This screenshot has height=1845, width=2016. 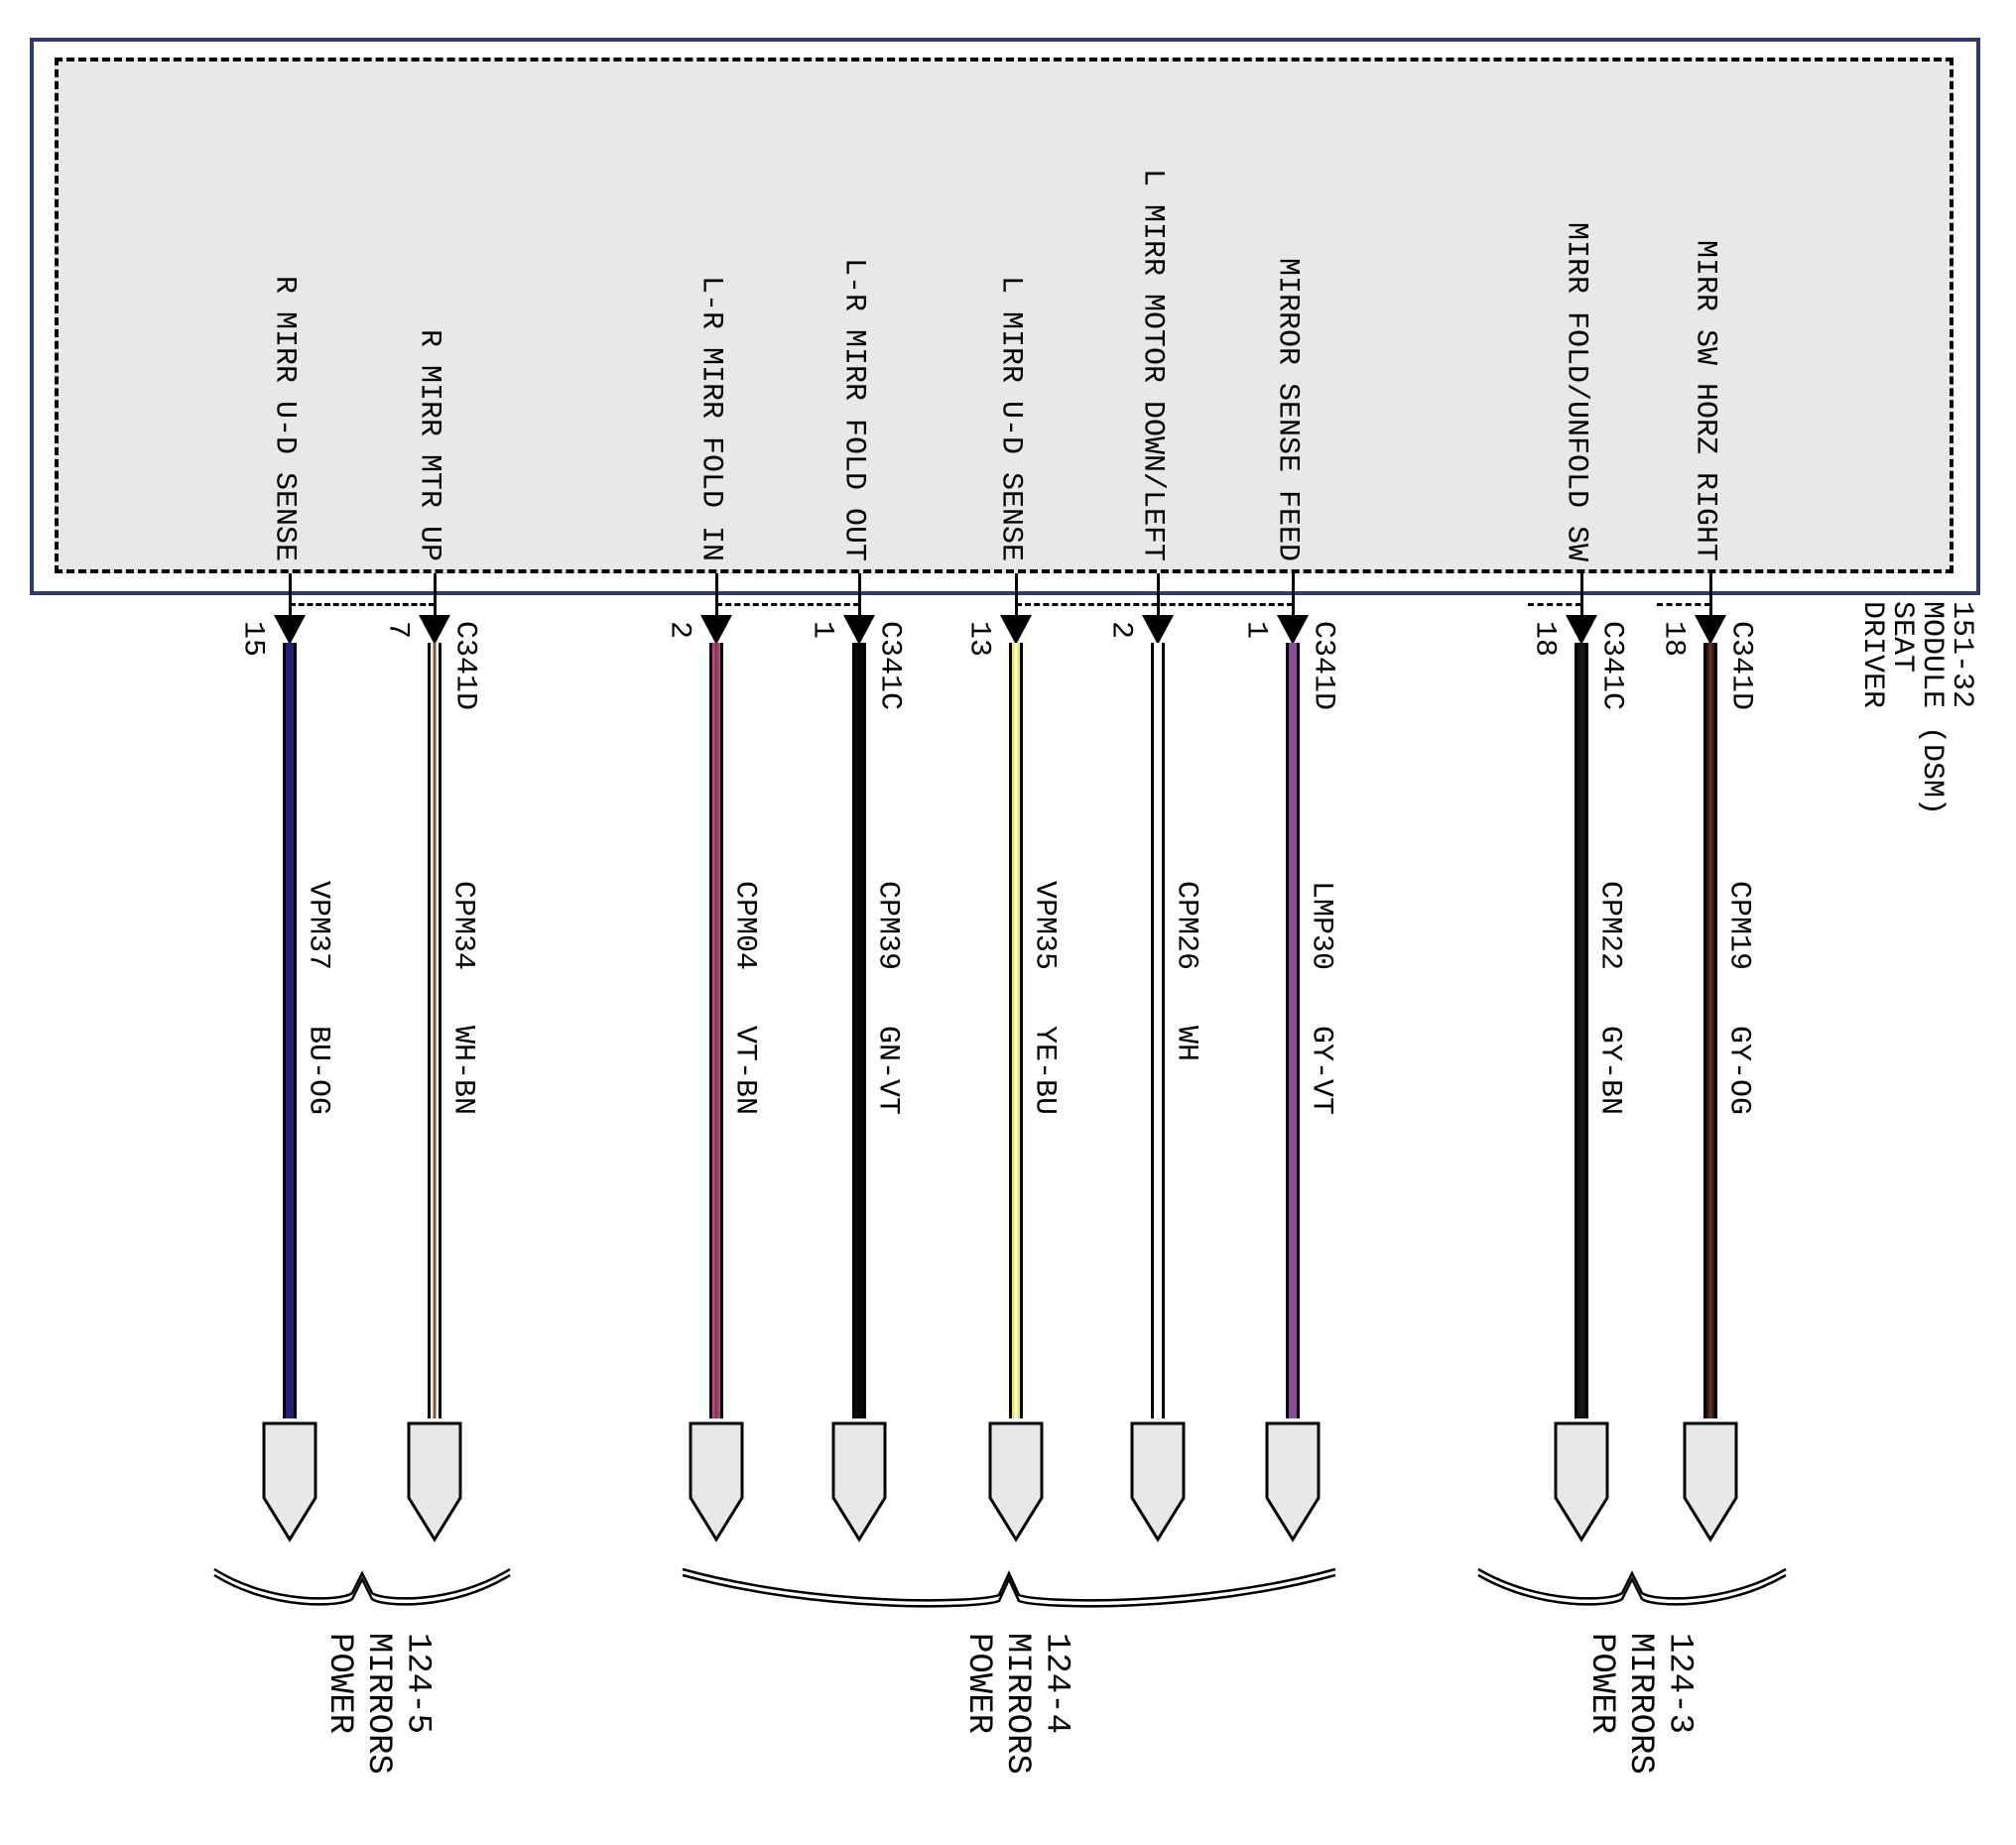 I want to click on wire-color-code: VT-BN, so click(x=744, y=1071).